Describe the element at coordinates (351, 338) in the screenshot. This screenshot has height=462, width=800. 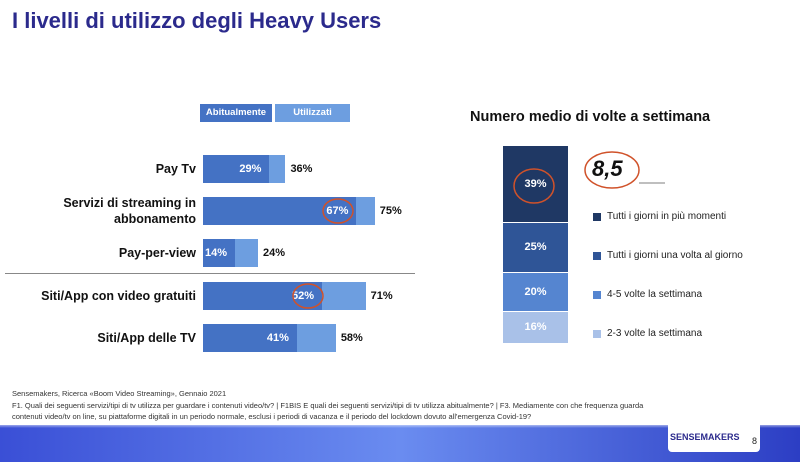
I see `value-label: 58%` at that location.